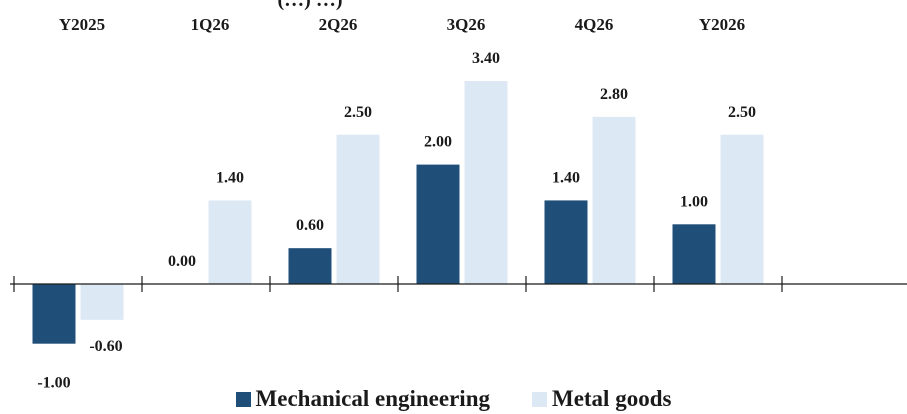 The image size is (907, 414). Describe the element at coordinates (438, 142) in the screenshot. I see `data-label-mechanical-engineering-3q26: 2.00` at that location.